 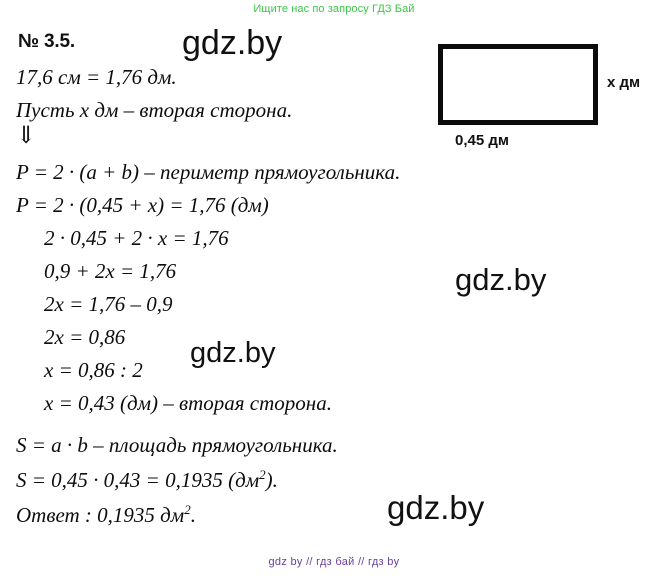 I want to click on footer-text: gdz by // гдз бай // гдз by, so click(x=334, y=562).